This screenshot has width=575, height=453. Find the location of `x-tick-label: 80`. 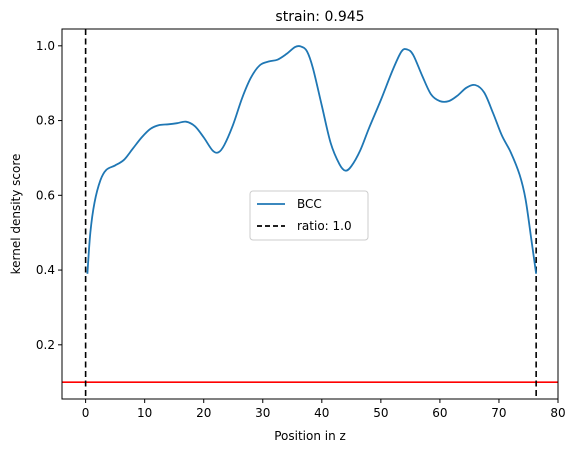

x-tick-label: 80 is located at coordinates (557, 413).